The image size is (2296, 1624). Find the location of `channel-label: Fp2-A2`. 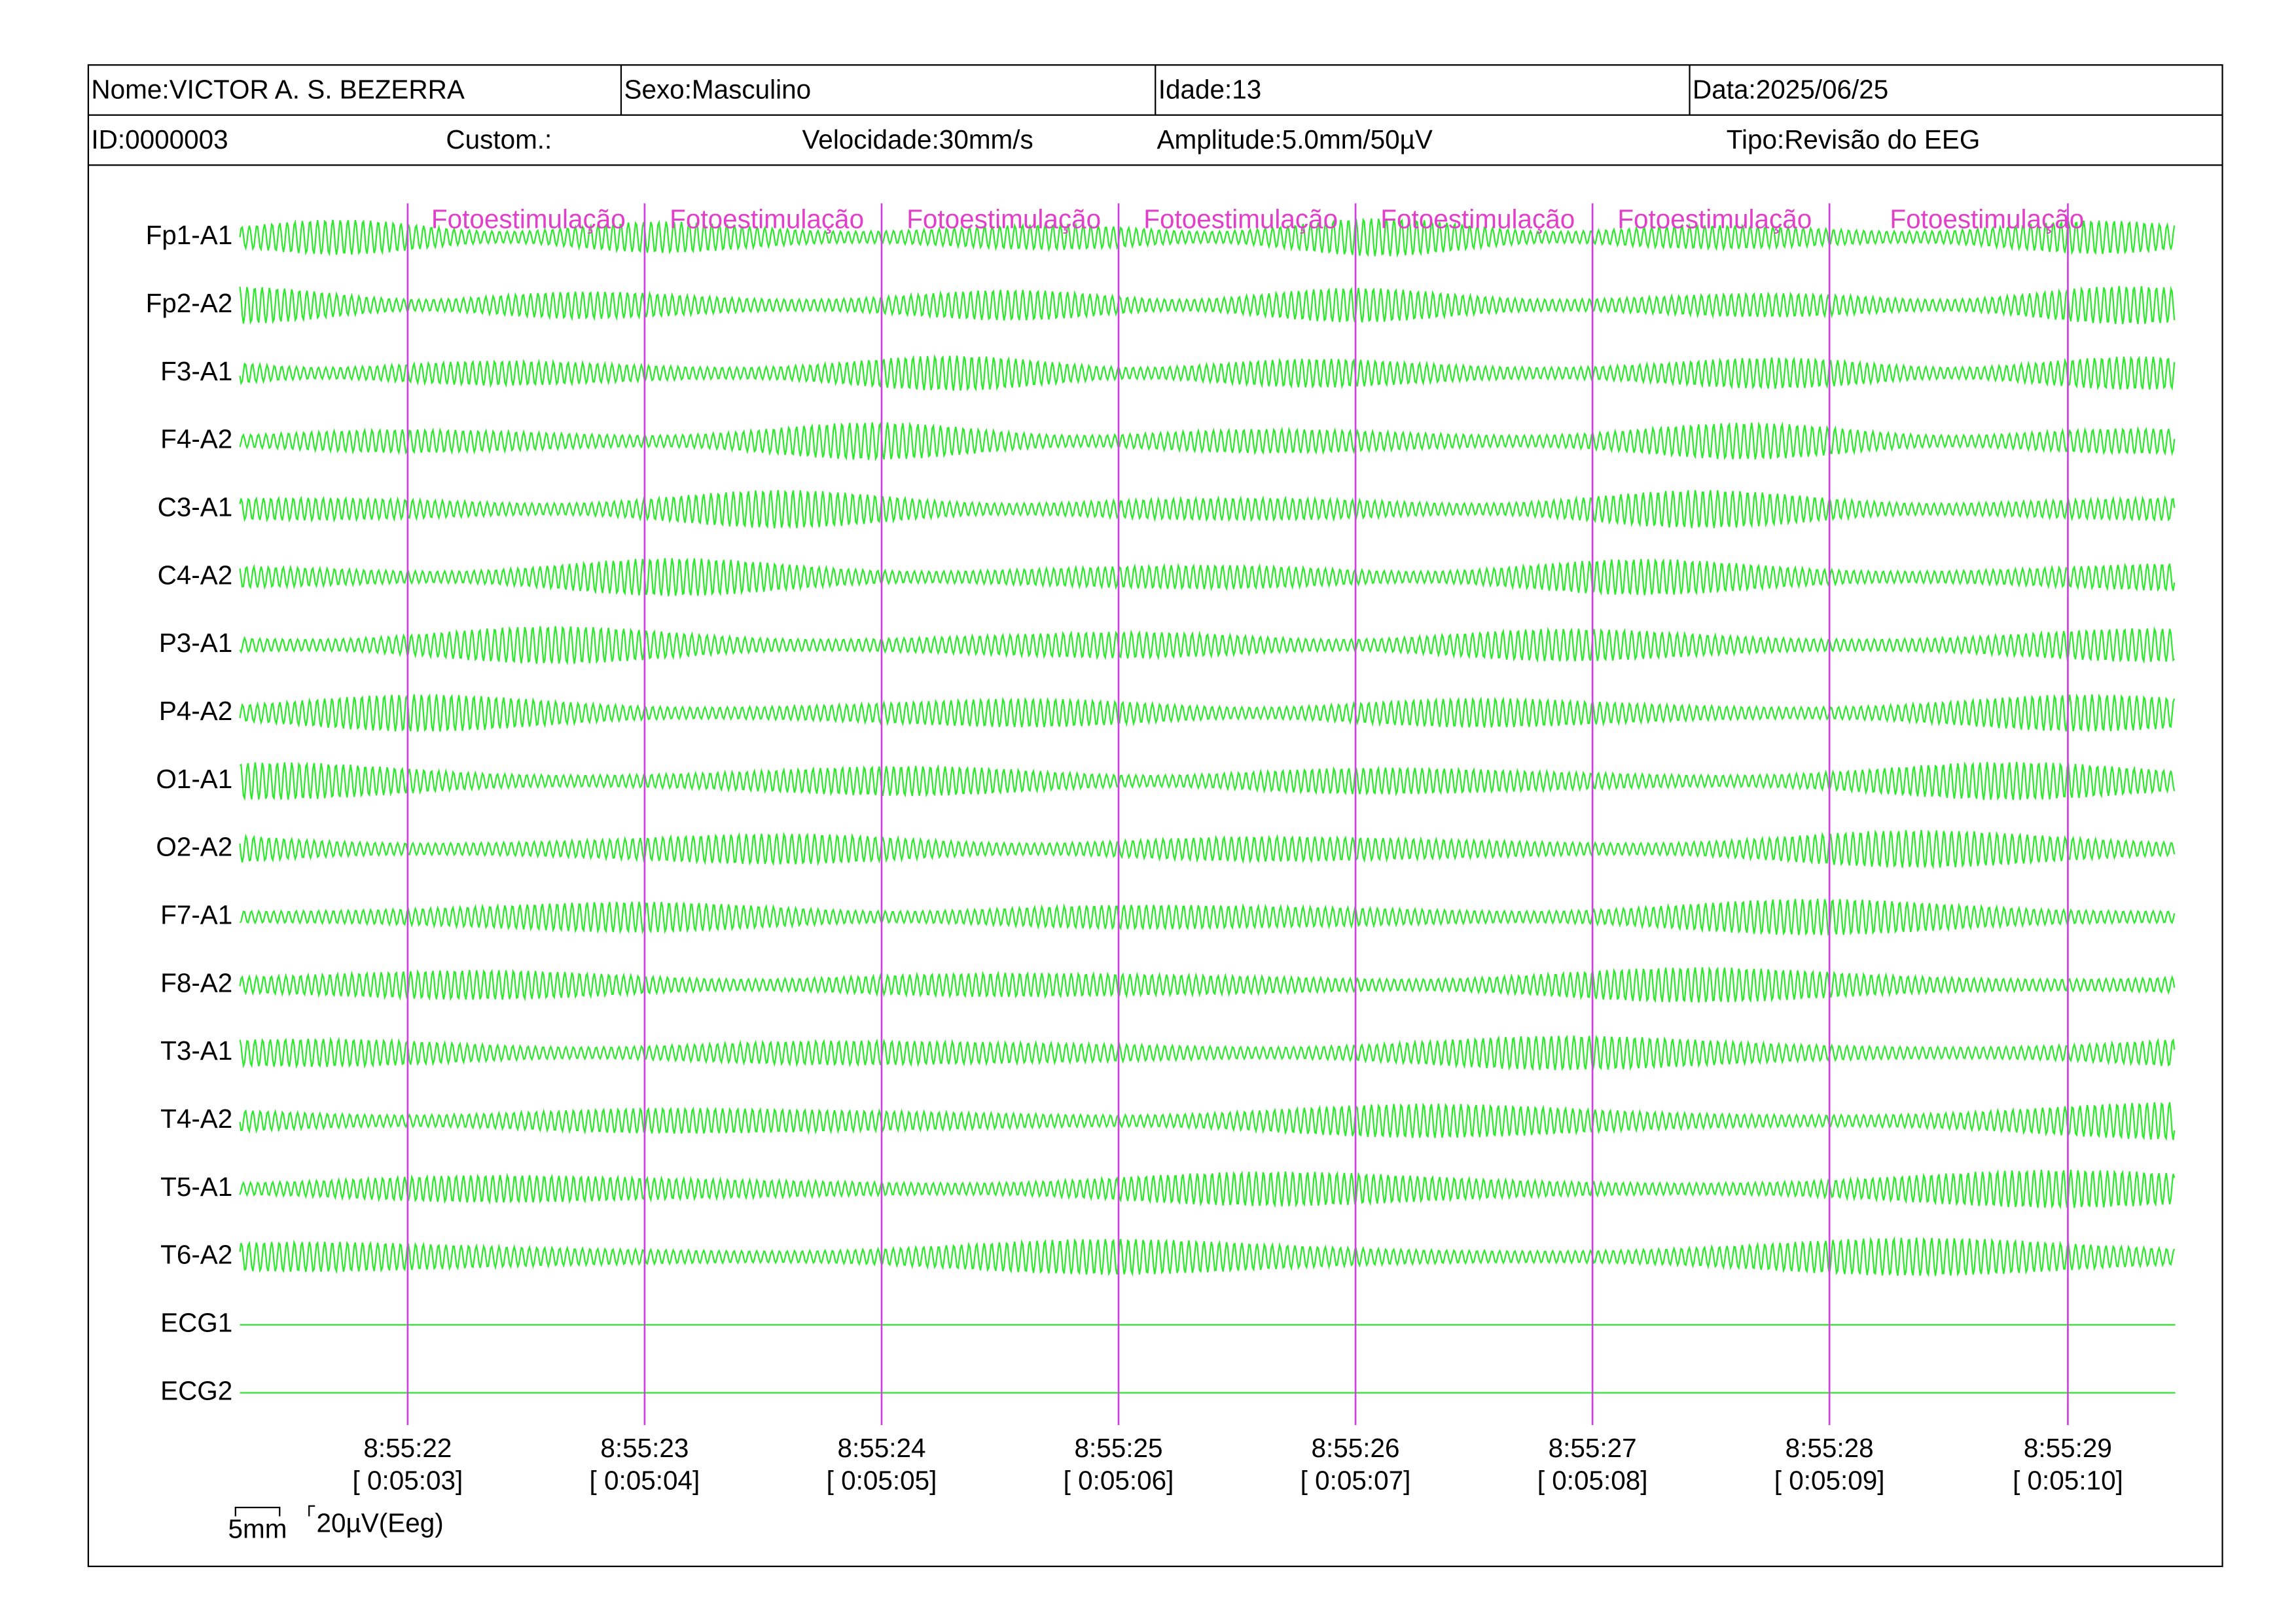

channel-label: Fp2-A2 is located at coordinates (189, 303).